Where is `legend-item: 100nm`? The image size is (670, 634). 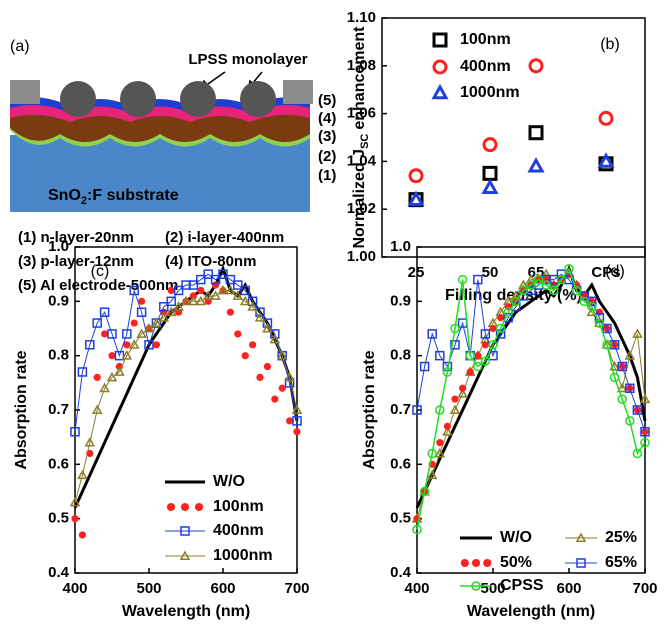
legend-item: 100nm is located at coordinates (471, 39).